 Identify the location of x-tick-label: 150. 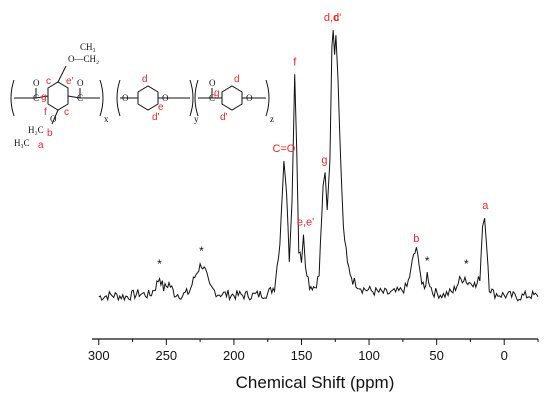
(302, 355).